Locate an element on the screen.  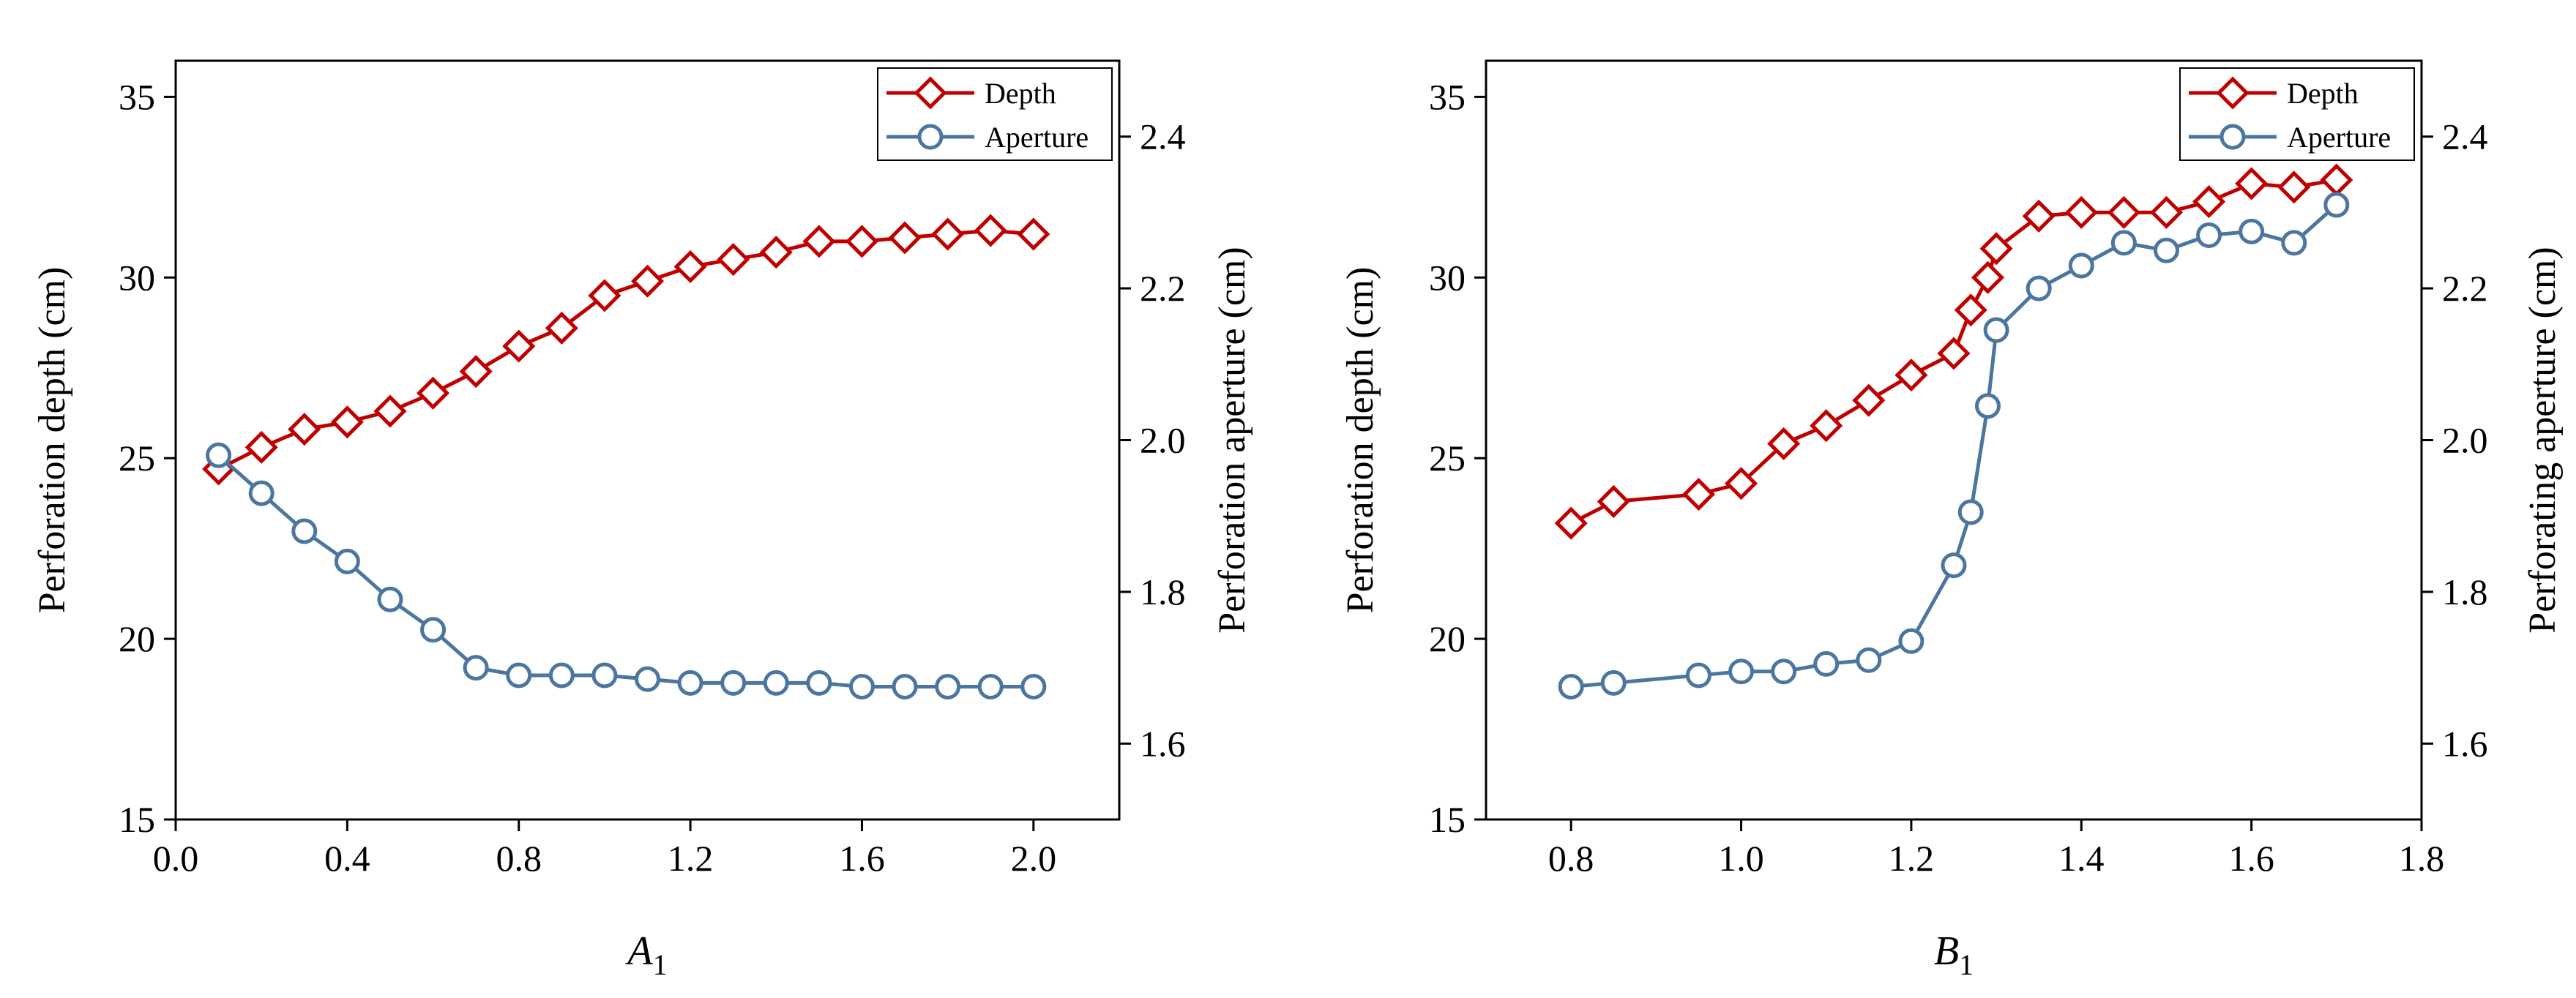
legend-label: Aperture is located at coordinates (1037, 137).